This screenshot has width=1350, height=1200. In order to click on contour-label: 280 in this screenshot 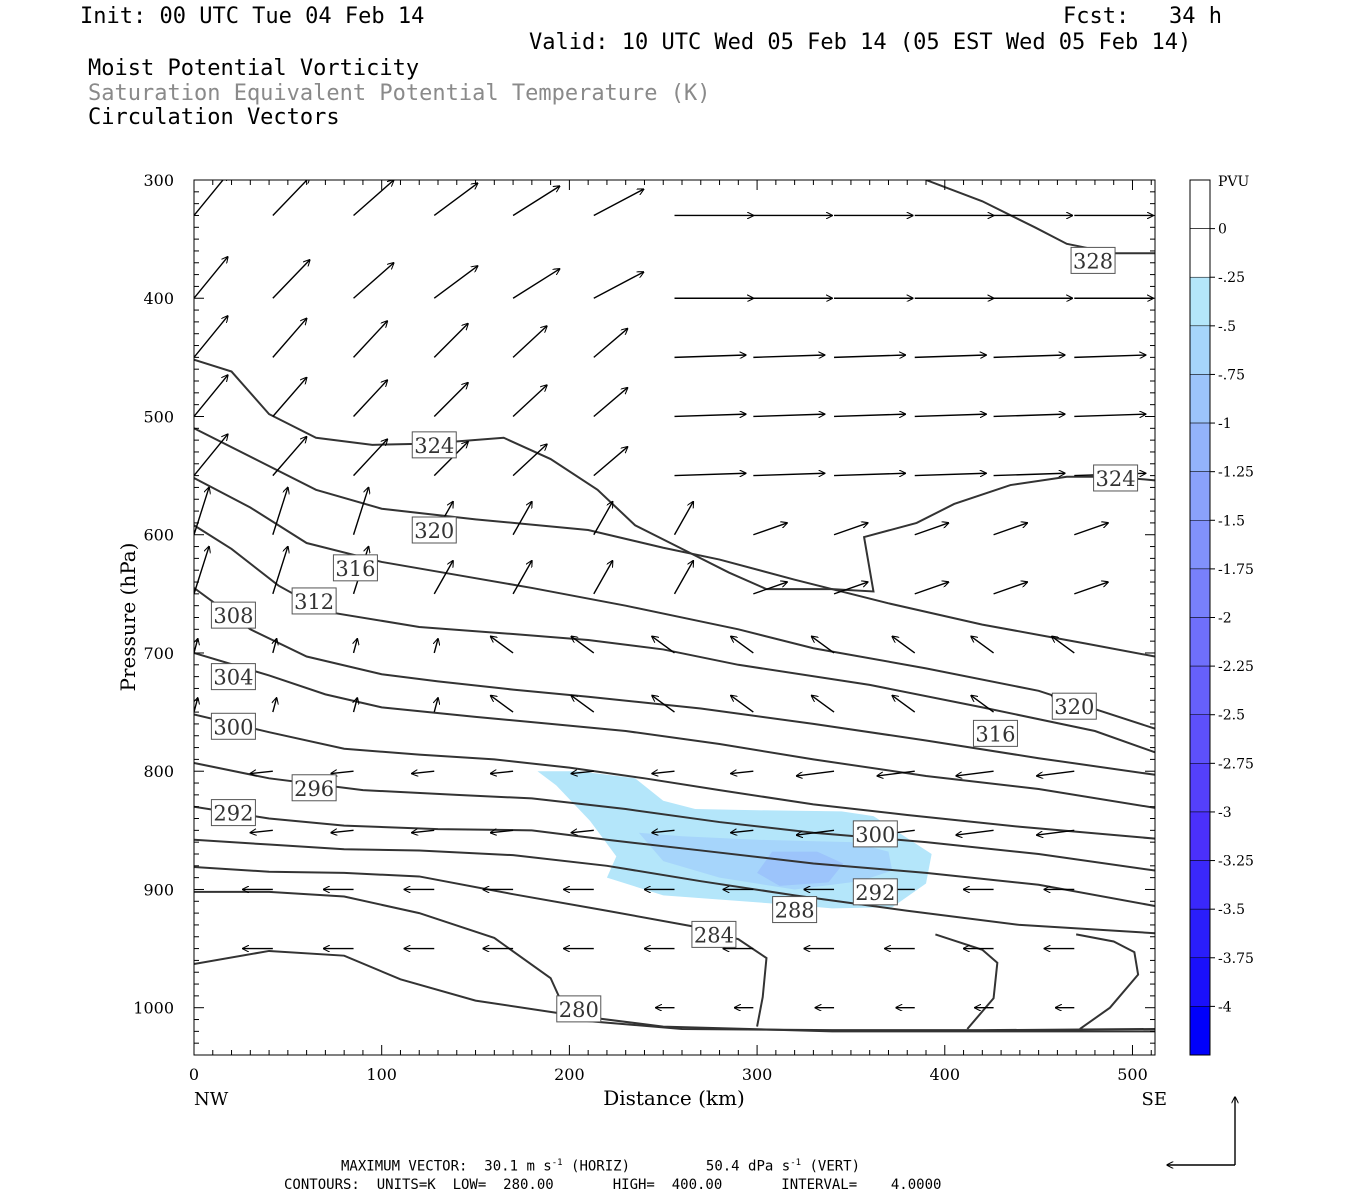, I will do `click(579, 1010)`.